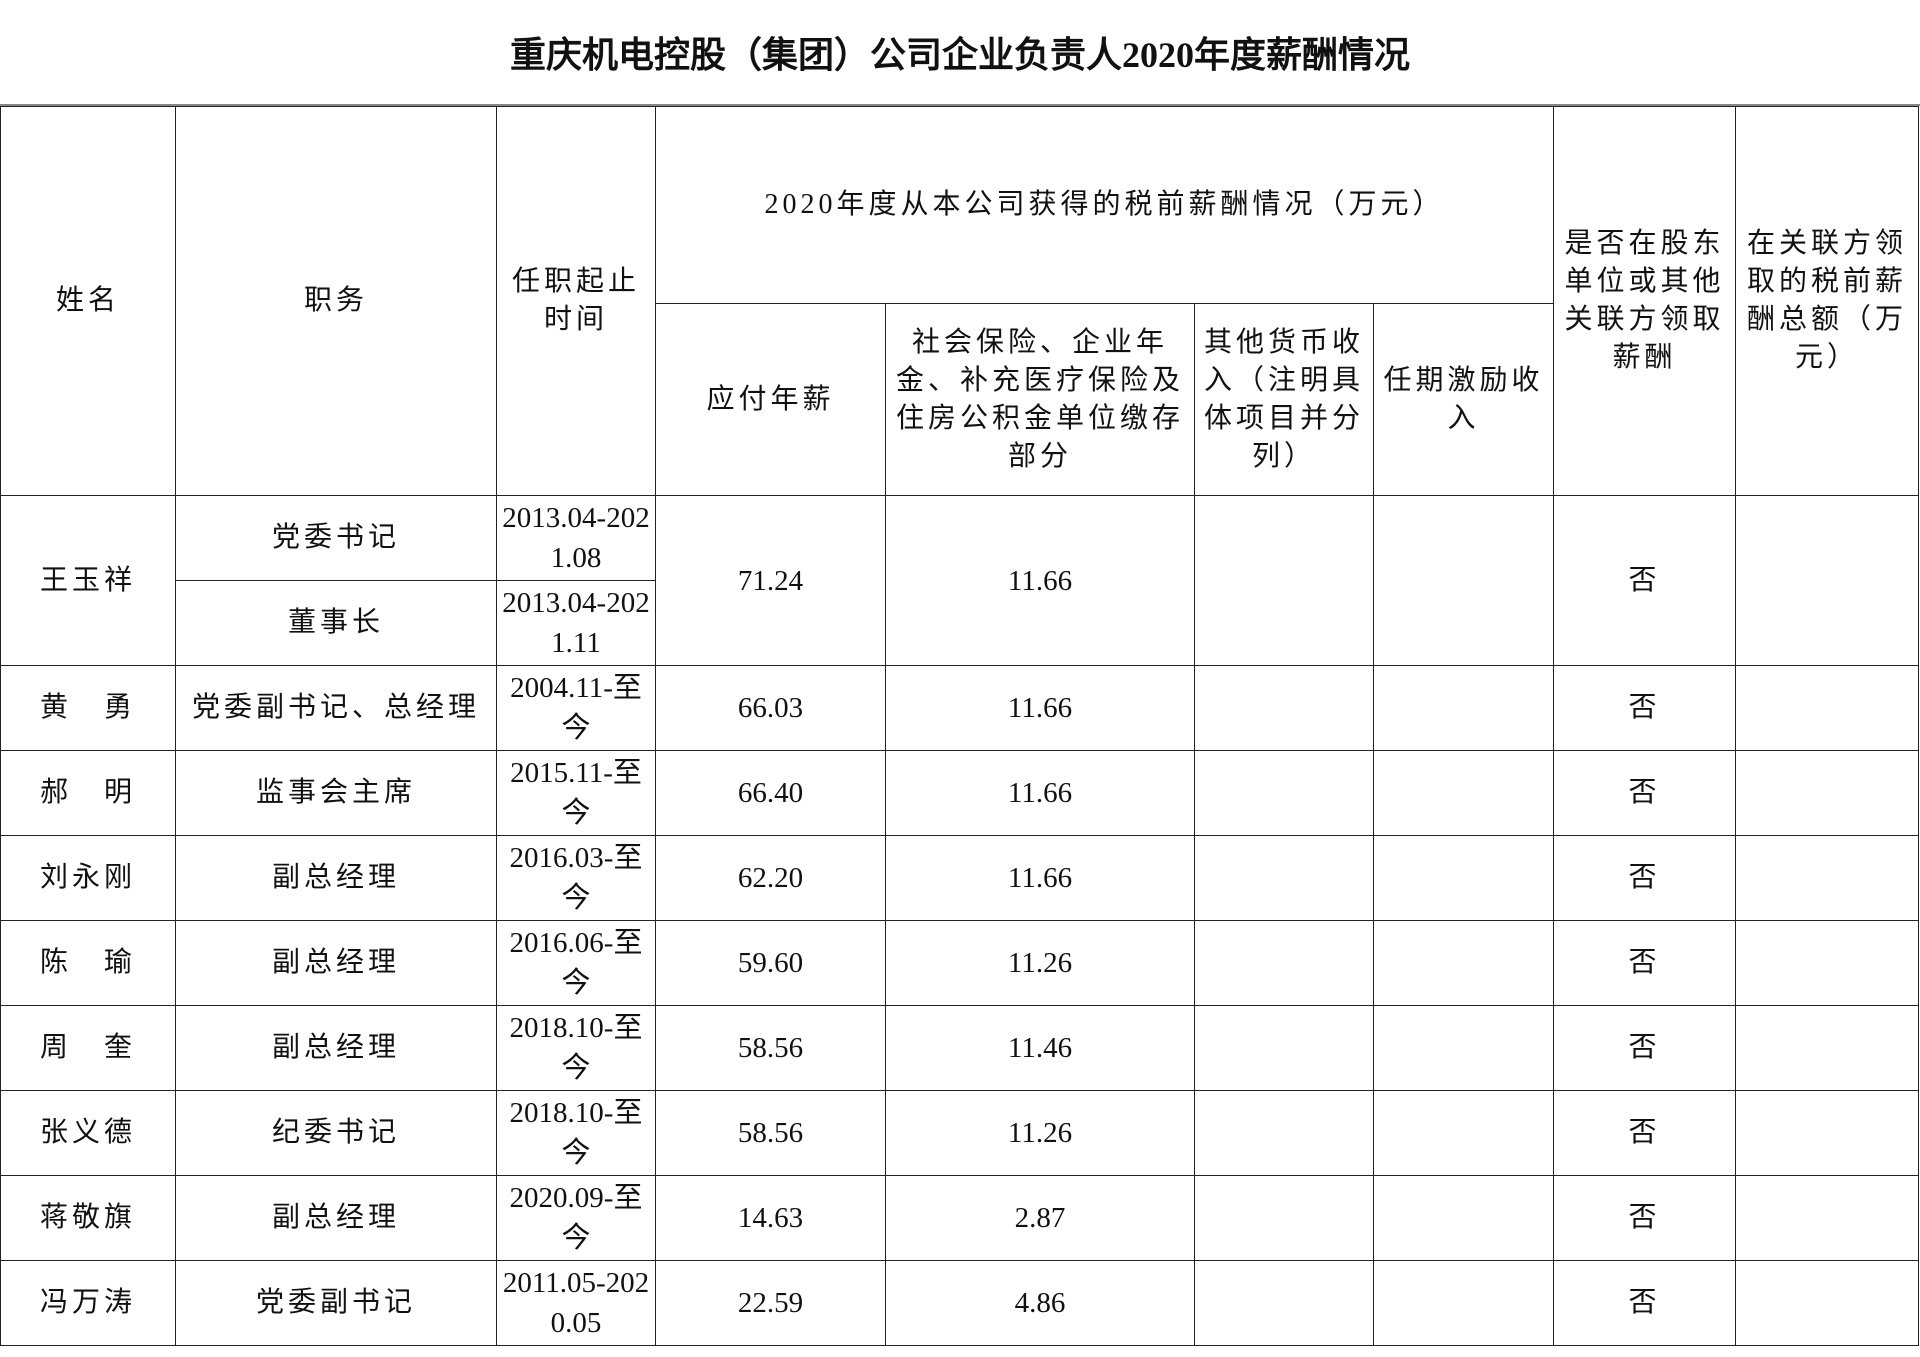  Describe the element at coordinates (576, 301) in the screenshot. I see `header-term: 任职起止时间` at that location.